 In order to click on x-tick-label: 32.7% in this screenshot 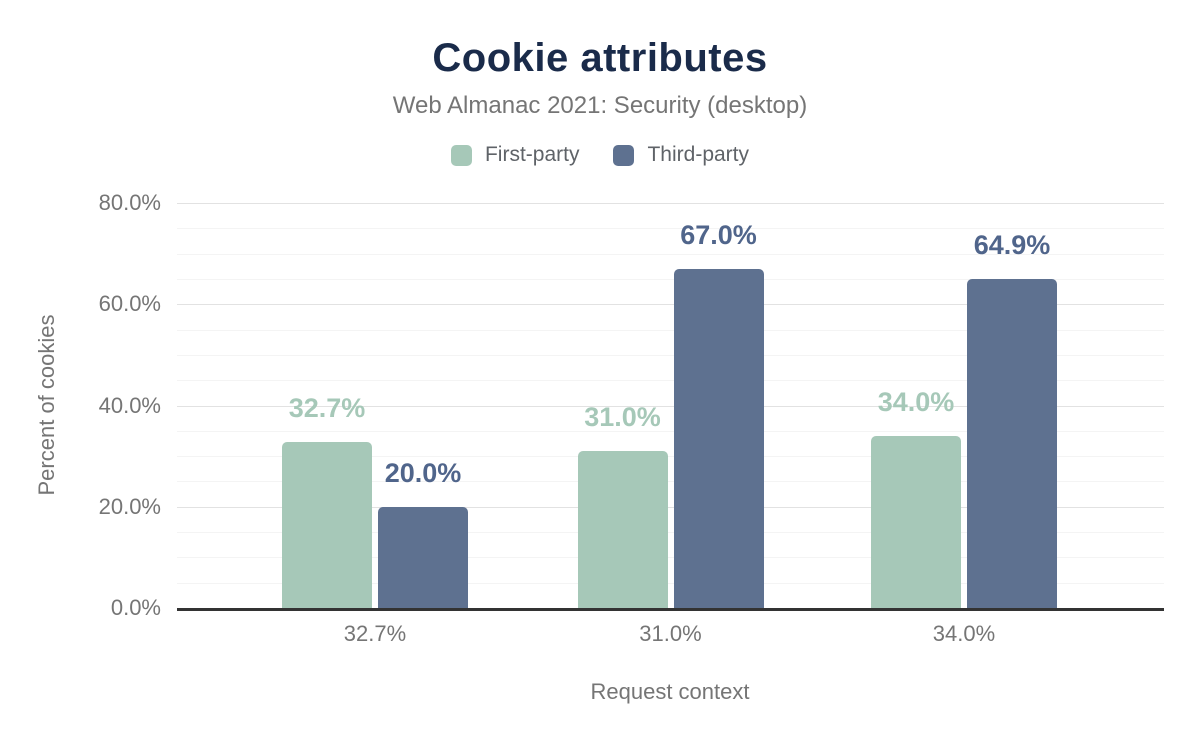, I will do `click(375, 633)`.